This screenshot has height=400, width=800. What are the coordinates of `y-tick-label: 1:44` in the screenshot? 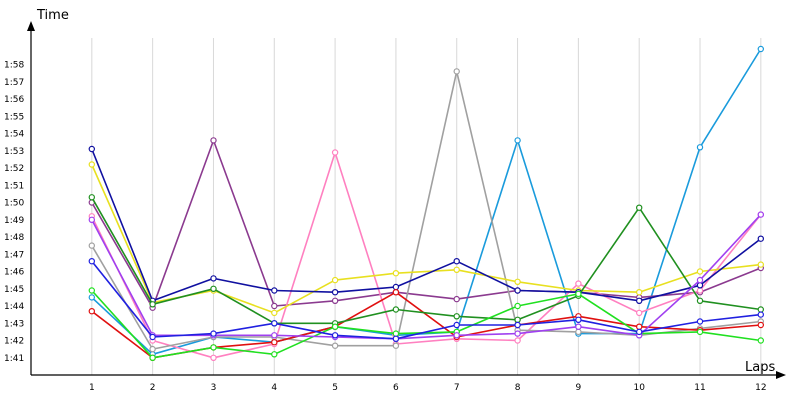 It's located at (14, 307).